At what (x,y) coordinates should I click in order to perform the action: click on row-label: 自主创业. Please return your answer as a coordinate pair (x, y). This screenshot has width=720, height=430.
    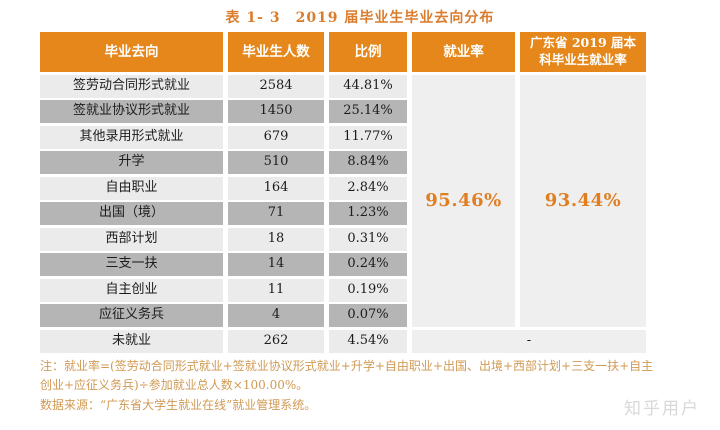
    Looking at the image, I should click on (131, 290).